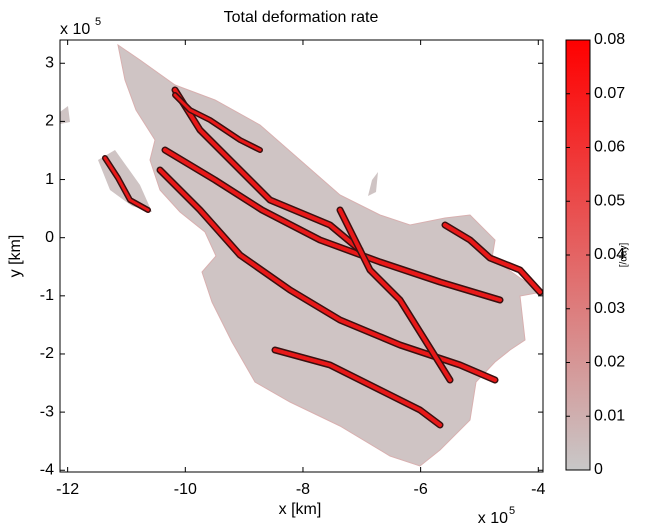 The image size is (646, 528). I want to click on x-tick-label: -10, so click(185, 489).